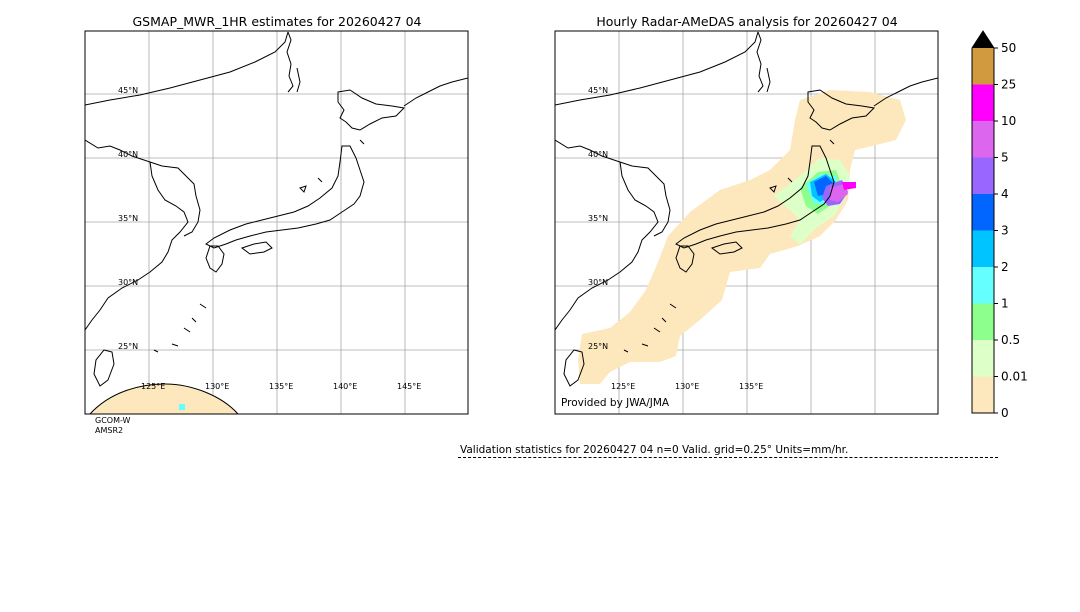  What do you see at coordinates (409, 386) in the screenshot?
I see `left-lon-label: 145°E` at bounding box center [409, 386].